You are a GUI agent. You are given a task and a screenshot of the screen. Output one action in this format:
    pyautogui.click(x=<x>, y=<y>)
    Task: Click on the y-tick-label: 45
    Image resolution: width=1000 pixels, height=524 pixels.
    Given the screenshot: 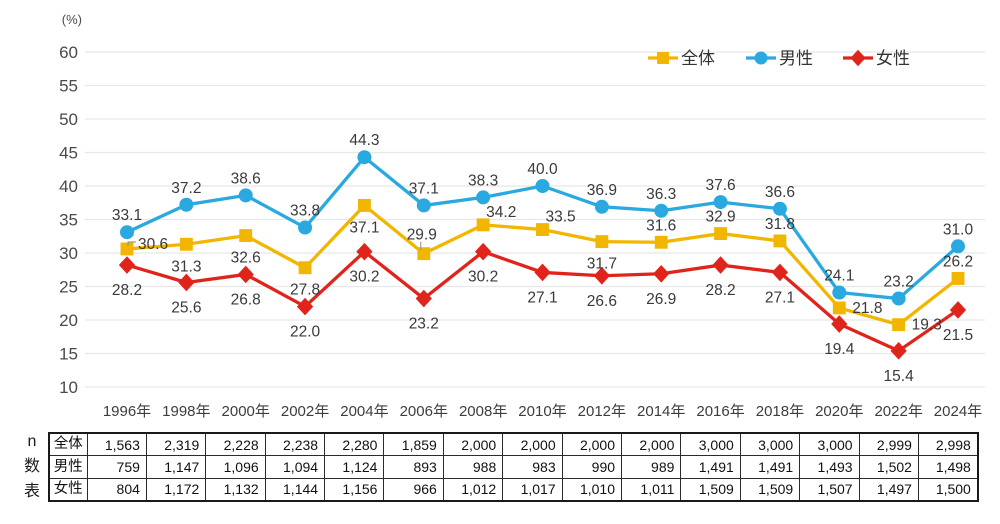 What is the action you would take?
    pyautogui.click(x=68, y=153)
    